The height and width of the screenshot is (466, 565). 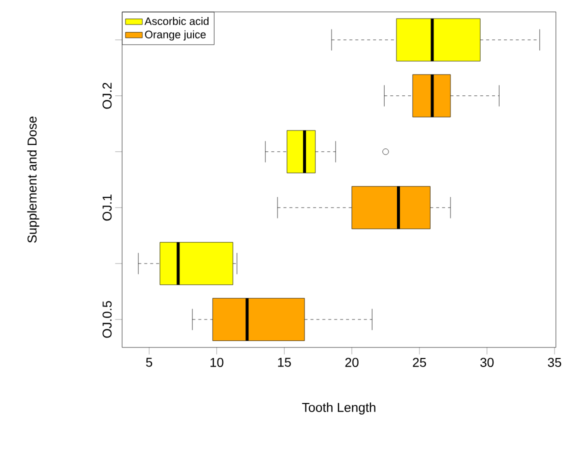 I want to click on x-tick-label: 10, so click(x=217, y=363).